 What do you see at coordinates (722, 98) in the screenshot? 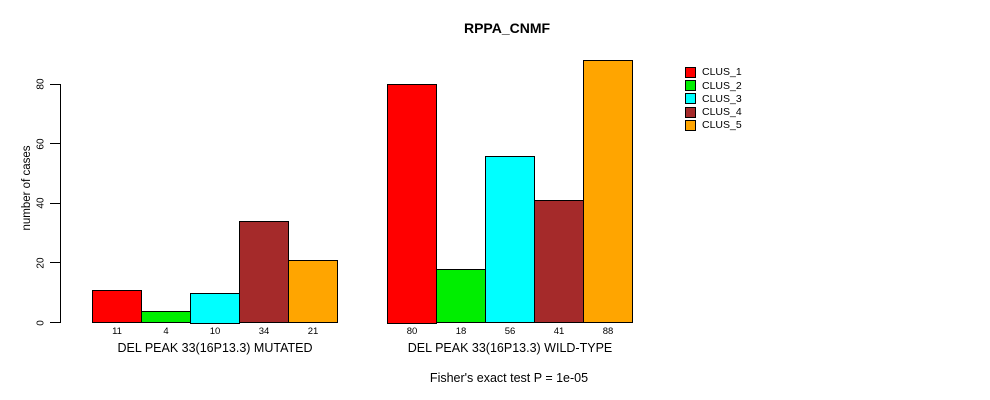
I see `legend-label: CLUS_3` at bounding box center [722, 98].